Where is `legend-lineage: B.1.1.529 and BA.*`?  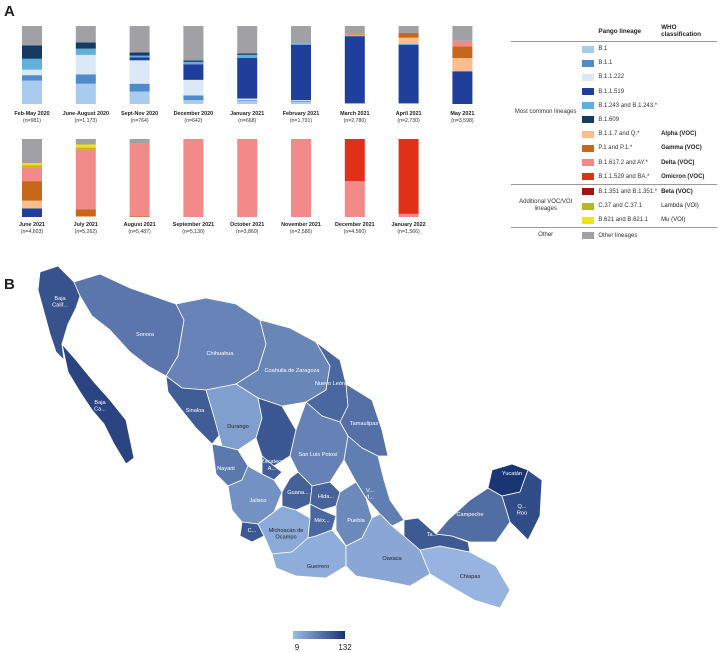
legend-lineage: B.1.1.529 and BA.* is located at coordinates (624, 176).